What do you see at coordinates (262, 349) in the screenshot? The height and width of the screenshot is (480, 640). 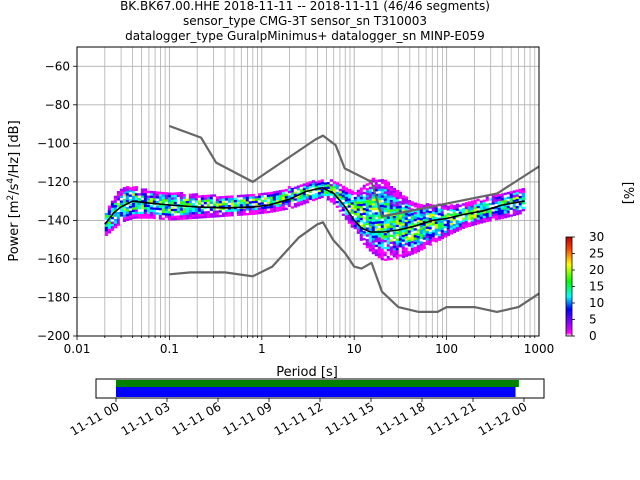 I see `x-tick-label: 1` at bounding box center [262, 349].